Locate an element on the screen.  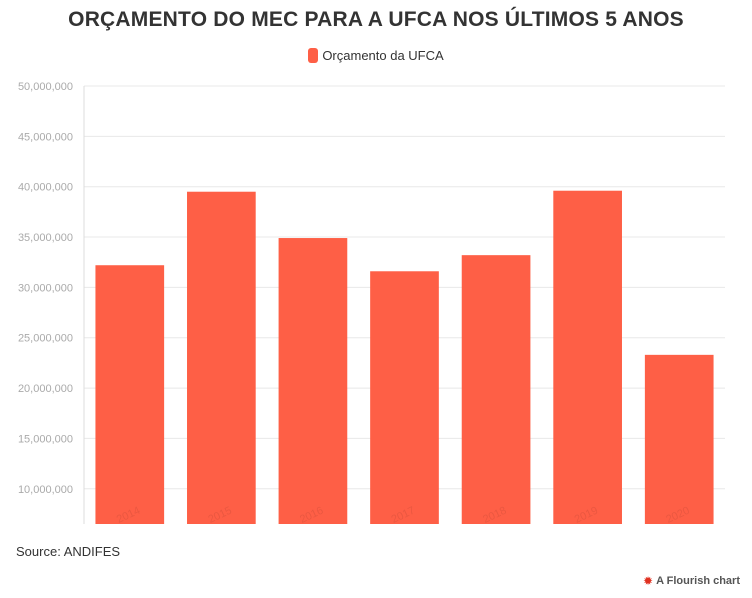
y-tick-label: 25,000,000 is located at coordinates (45, 339).